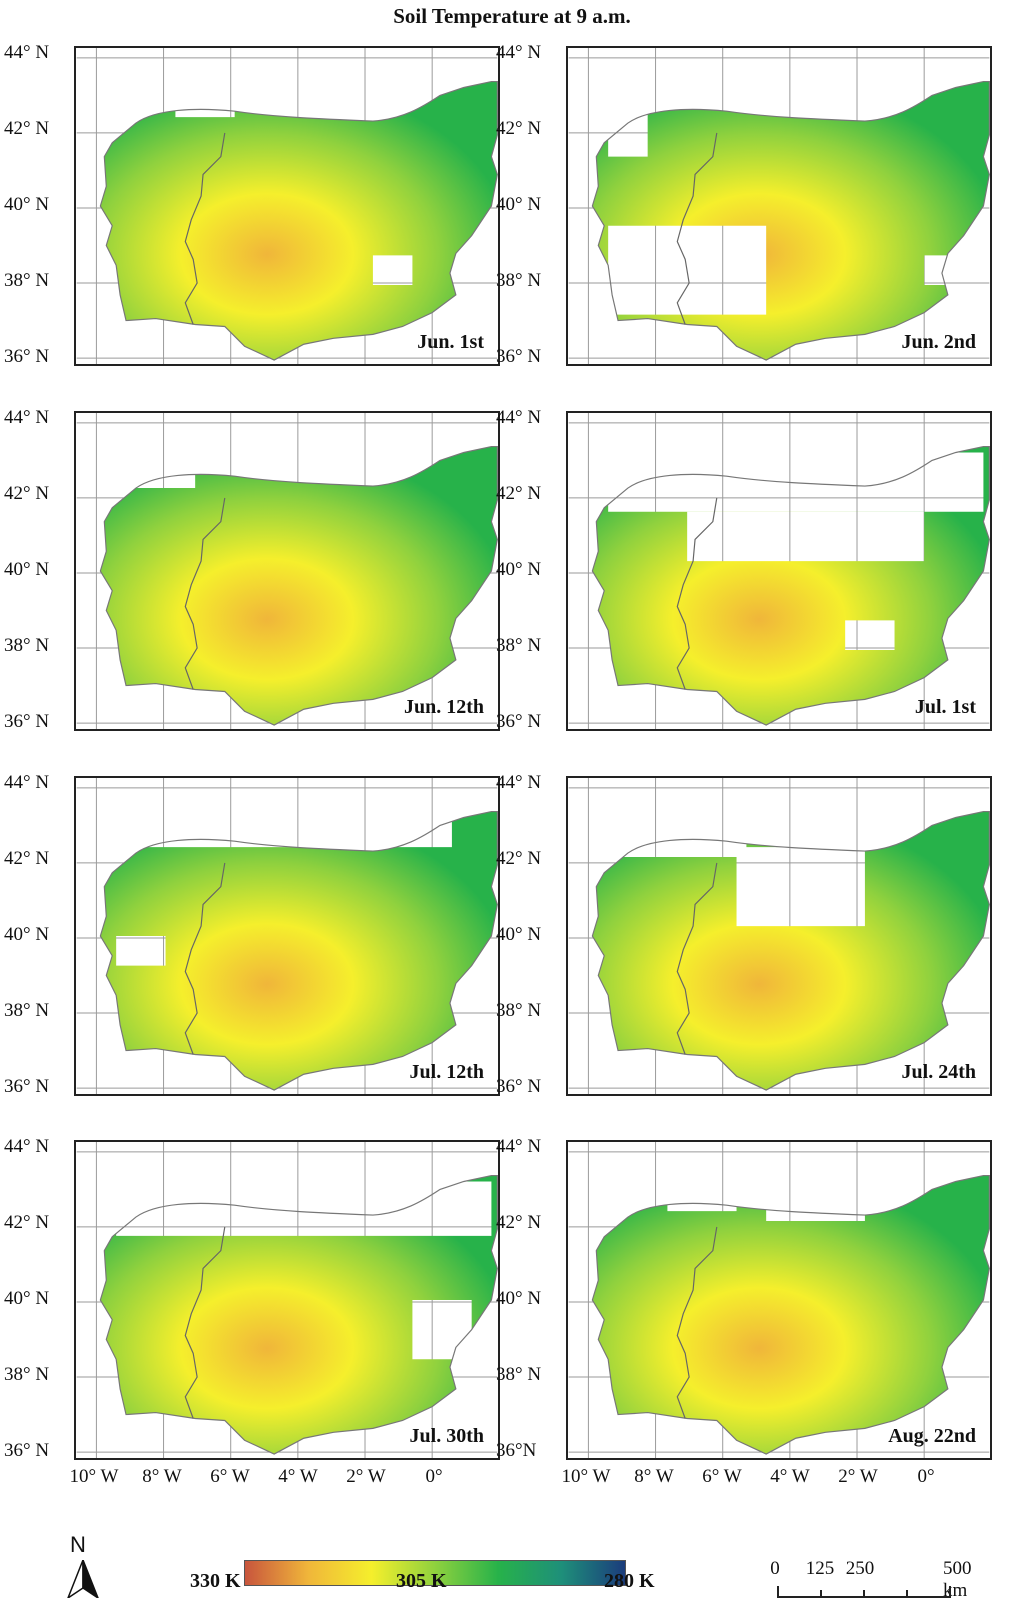 This screenshot has height=1602, width=1024. Describe the element at coordinates (450, 342) in the screenshot. I see `panel-date-label: Jun. 1st` at that location.